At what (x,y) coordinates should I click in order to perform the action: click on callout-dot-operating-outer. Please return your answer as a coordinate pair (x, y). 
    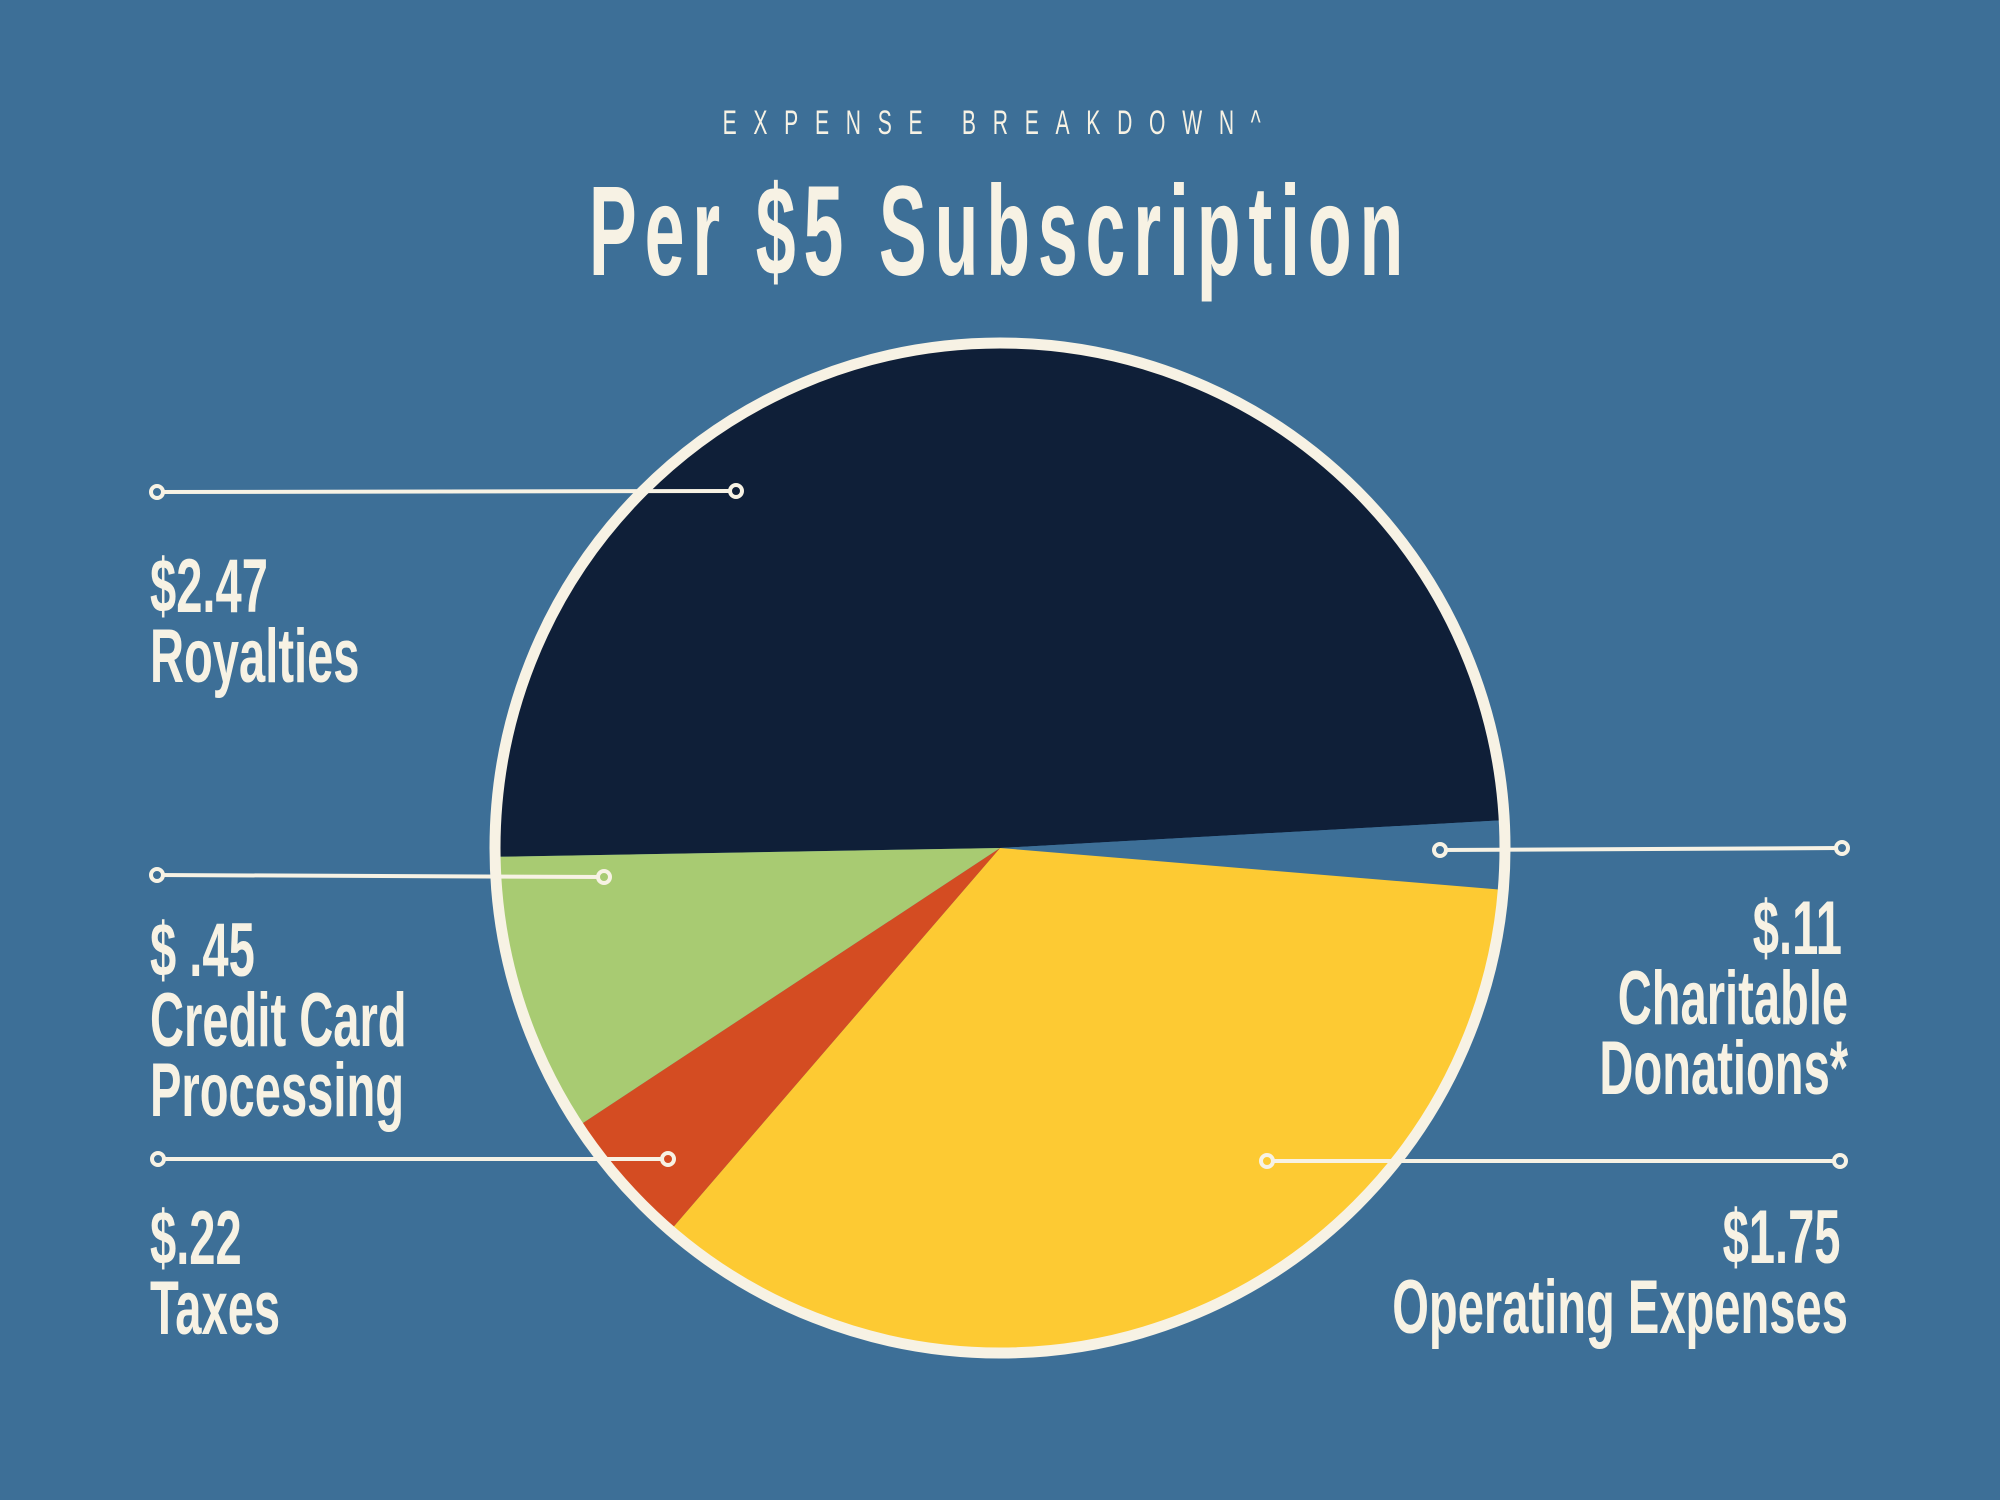
    Looking at the image, I should click on (1840, 1161).